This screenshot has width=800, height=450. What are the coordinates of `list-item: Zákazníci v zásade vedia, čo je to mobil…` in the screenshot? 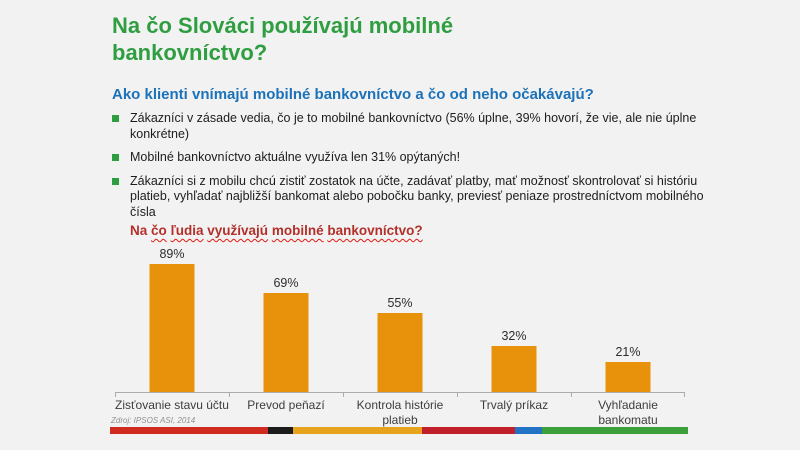 It's located at (415, 126).